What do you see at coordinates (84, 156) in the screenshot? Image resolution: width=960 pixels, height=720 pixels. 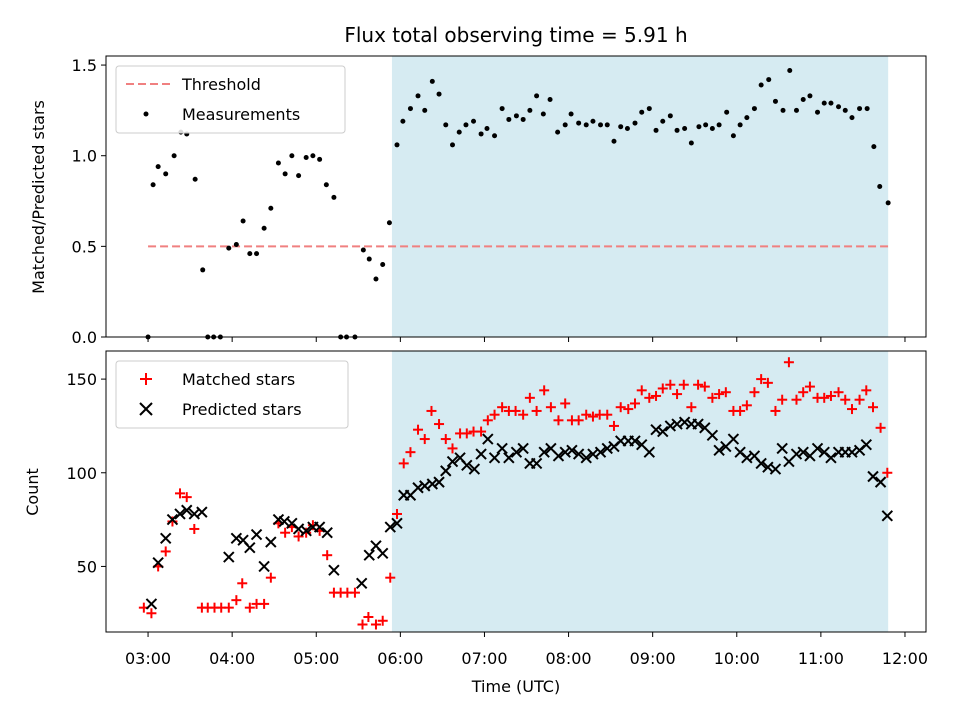 I see `y-tick-label: 1.0` at bounding box center [84, 156].